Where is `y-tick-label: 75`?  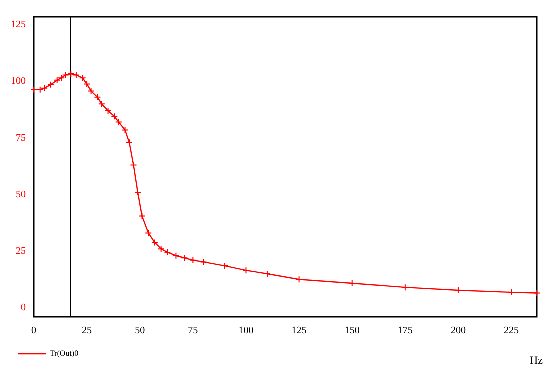
y-tick-label: 75 is located at coordinates (21, 138).